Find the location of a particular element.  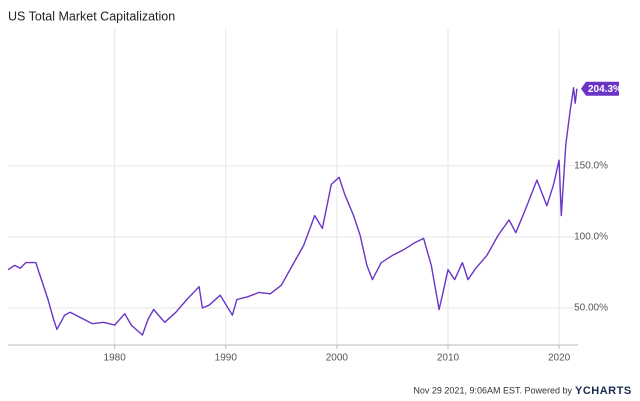

value-label: 204.3% is located at coordinates (605, 89).